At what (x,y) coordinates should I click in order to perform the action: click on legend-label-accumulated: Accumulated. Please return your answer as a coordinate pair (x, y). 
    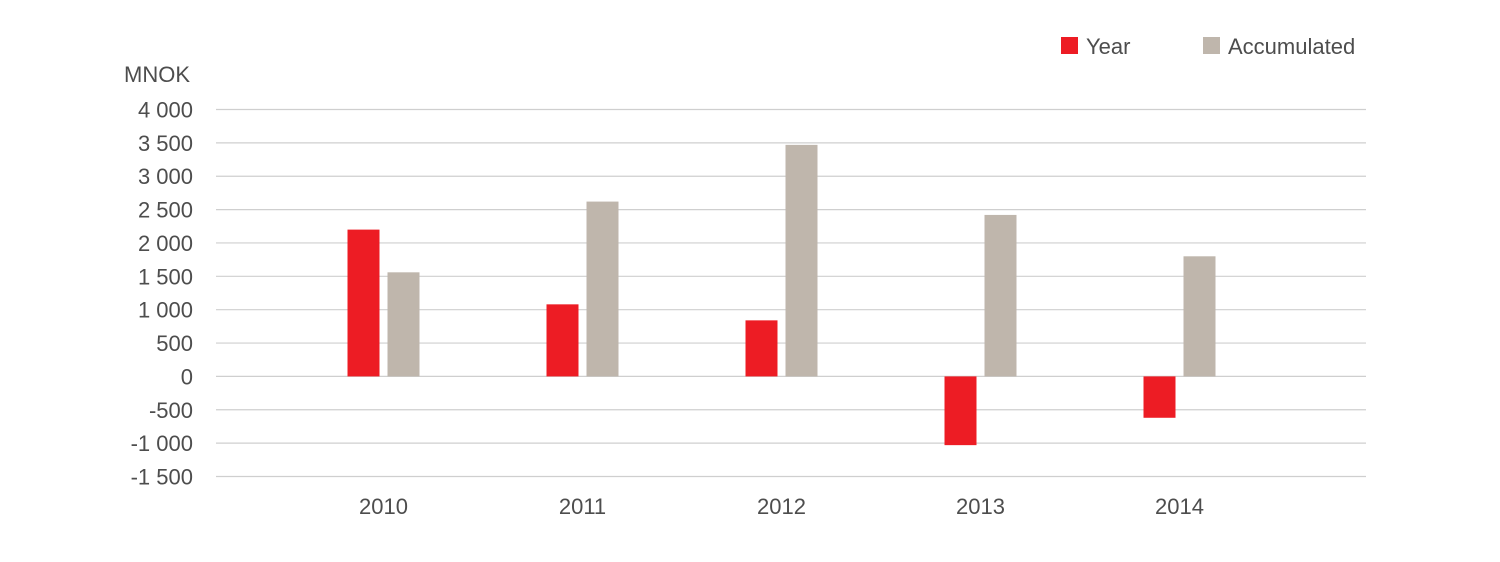
    Looking at the image, I should click on (1291, 46).